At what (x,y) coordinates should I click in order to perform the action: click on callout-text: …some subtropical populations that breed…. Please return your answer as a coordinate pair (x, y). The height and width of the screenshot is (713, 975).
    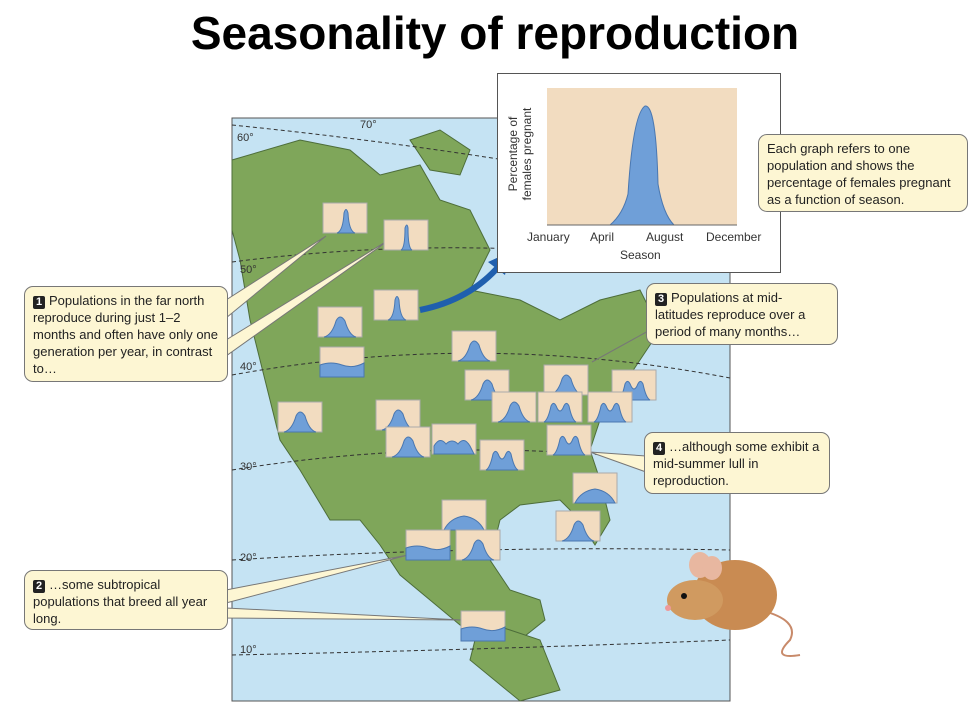
    Looking at the image, I should click on (120, 601).